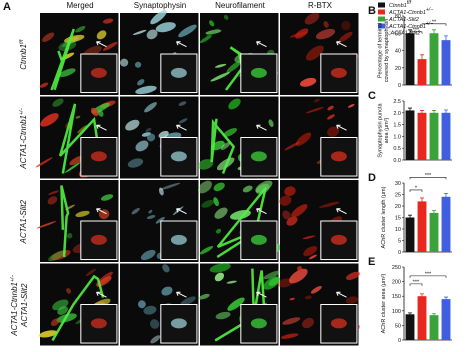 The width and height of the screenshot is (474, 352). Describe the element at coordinates (434, 22) in the screenshot. I see `sig-label: **` at that location.